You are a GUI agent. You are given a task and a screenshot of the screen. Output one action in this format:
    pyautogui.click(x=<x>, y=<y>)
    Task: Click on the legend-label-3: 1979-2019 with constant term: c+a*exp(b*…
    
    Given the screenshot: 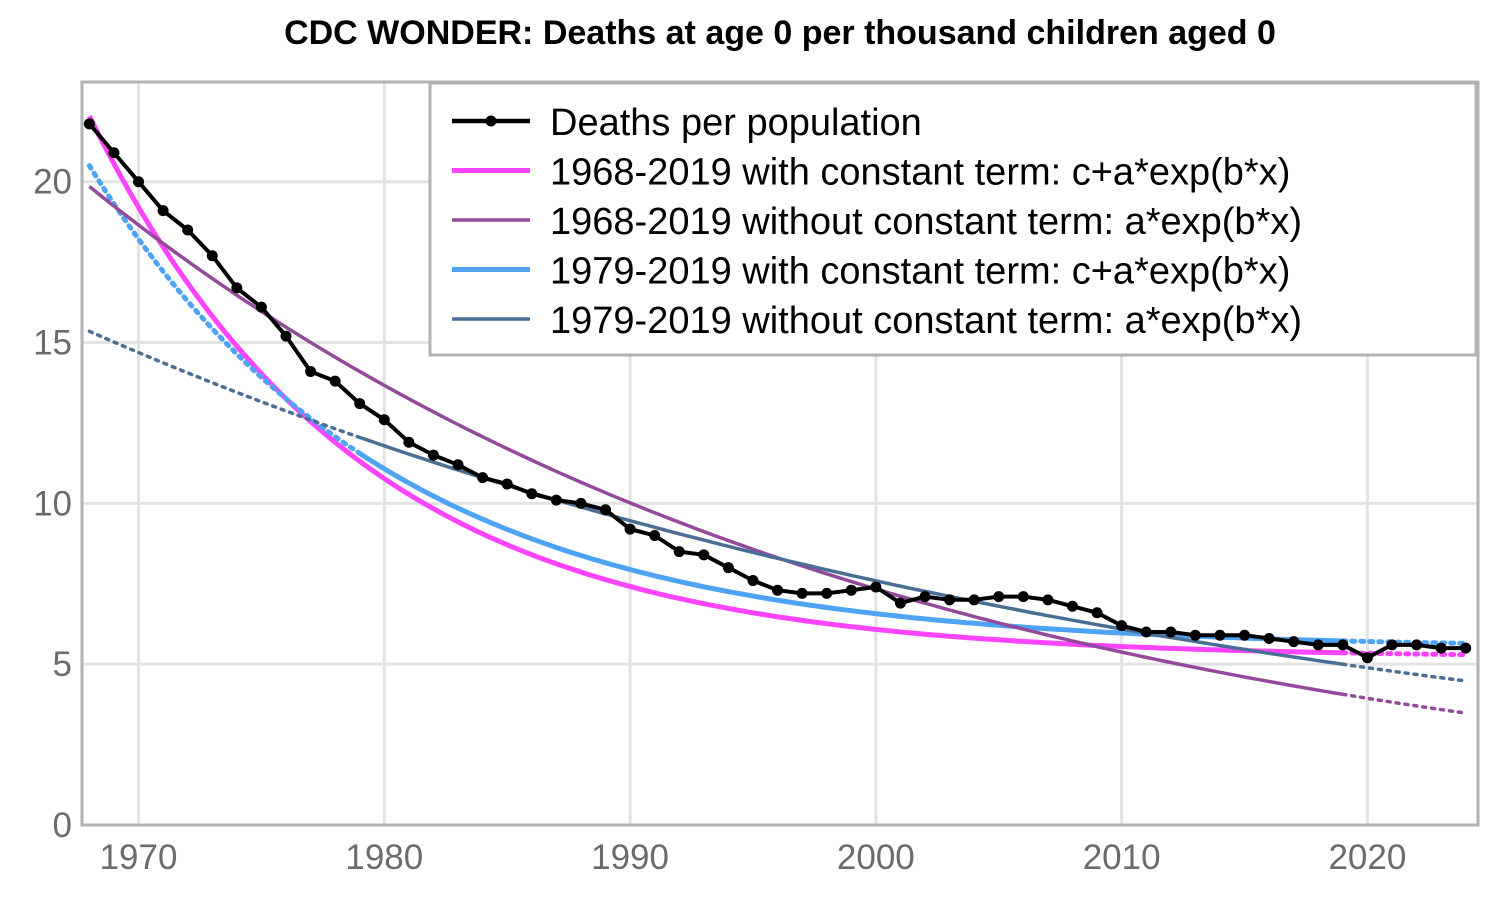 What is the action you would take?
    pyautogui.click(x=920, y=272)
    